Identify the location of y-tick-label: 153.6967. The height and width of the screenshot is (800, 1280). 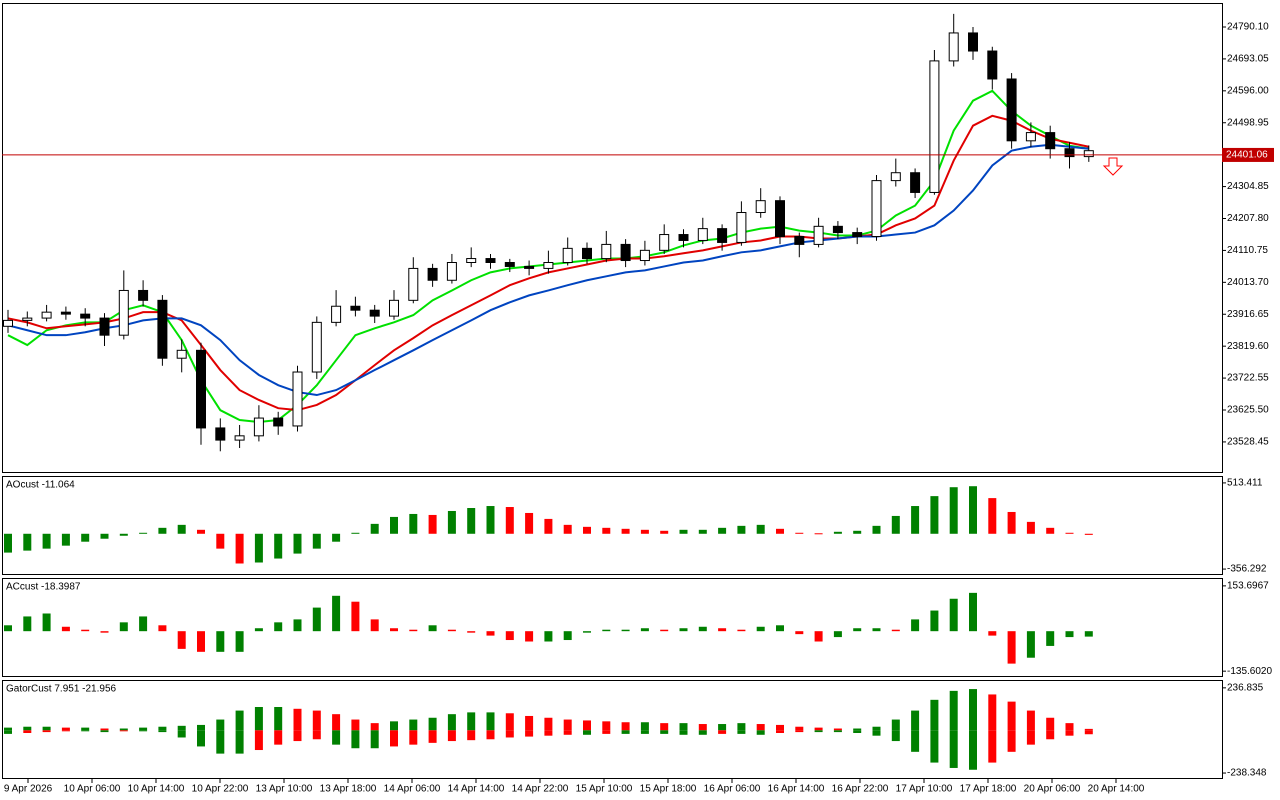
(1248, 586).